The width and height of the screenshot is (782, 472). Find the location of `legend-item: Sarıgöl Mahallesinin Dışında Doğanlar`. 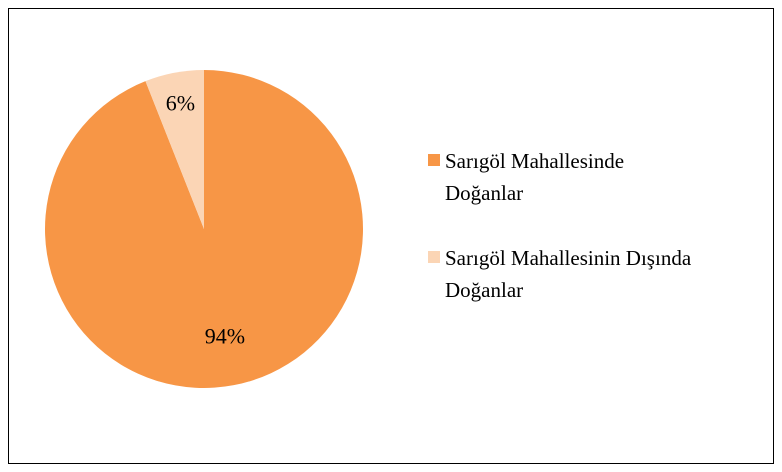

legend-item: Sarıgöl Mahallesinin Dışında Doğanlar is located at coordinates (563, 274).